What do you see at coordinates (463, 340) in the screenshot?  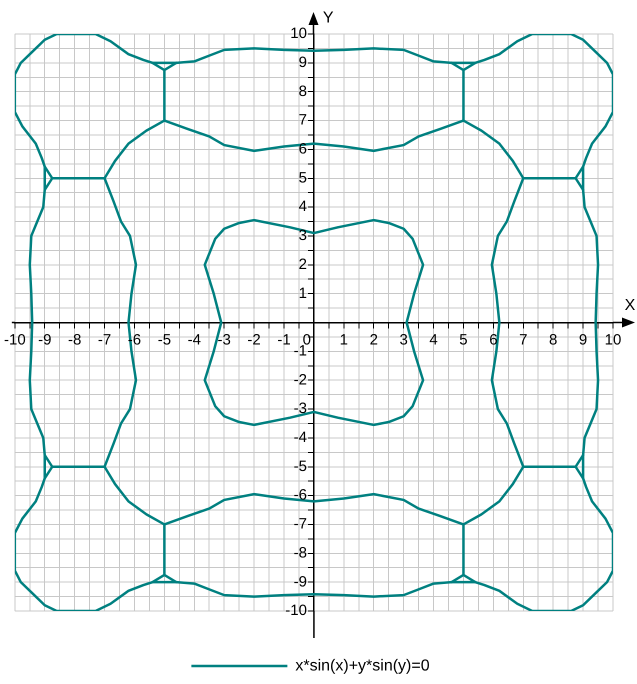 I see `x-tick-label: 5` at bounding box center [463, 340].